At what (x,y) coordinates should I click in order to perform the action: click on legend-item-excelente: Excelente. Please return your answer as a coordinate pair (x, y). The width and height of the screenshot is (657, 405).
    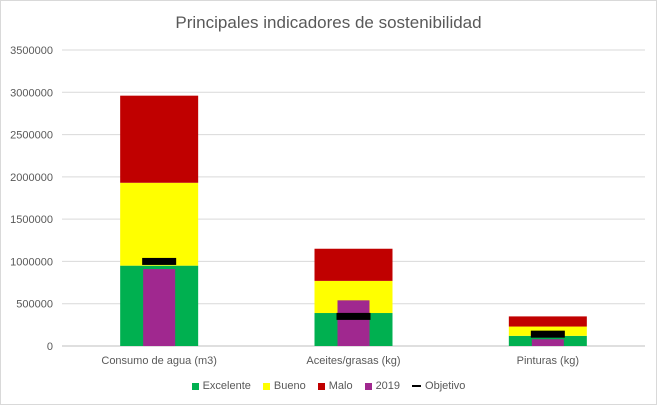
    Looking at the image, I should click on (221, 386).